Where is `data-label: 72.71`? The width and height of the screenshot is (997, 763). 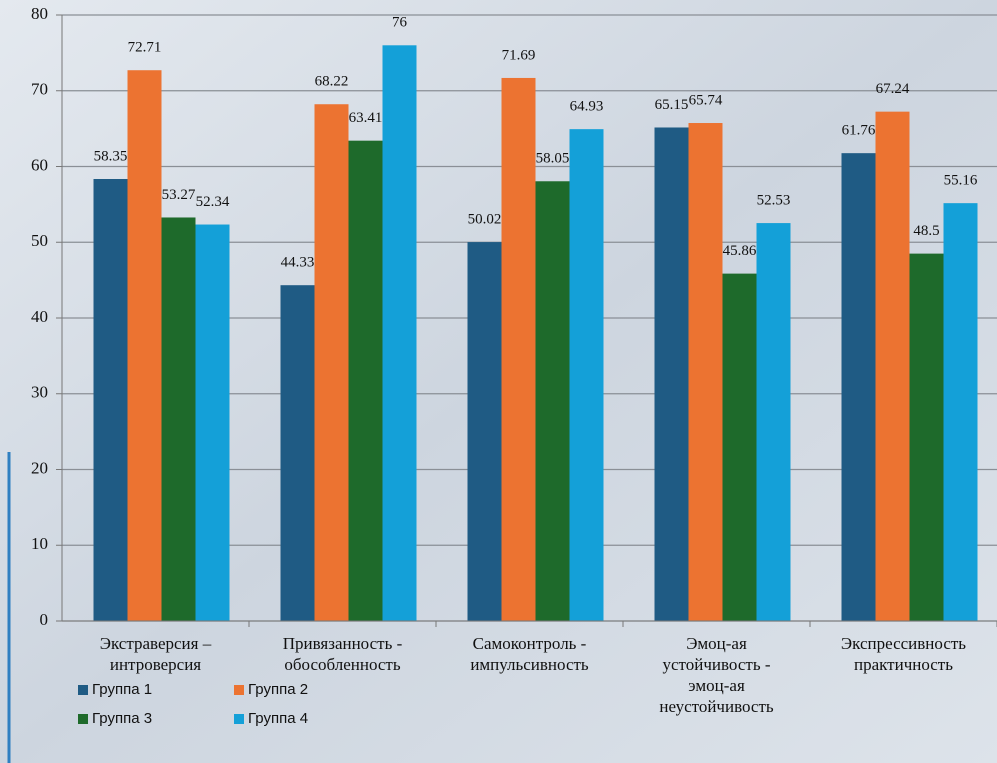 data-label: 72.71 is located at coordinates (145, 48).